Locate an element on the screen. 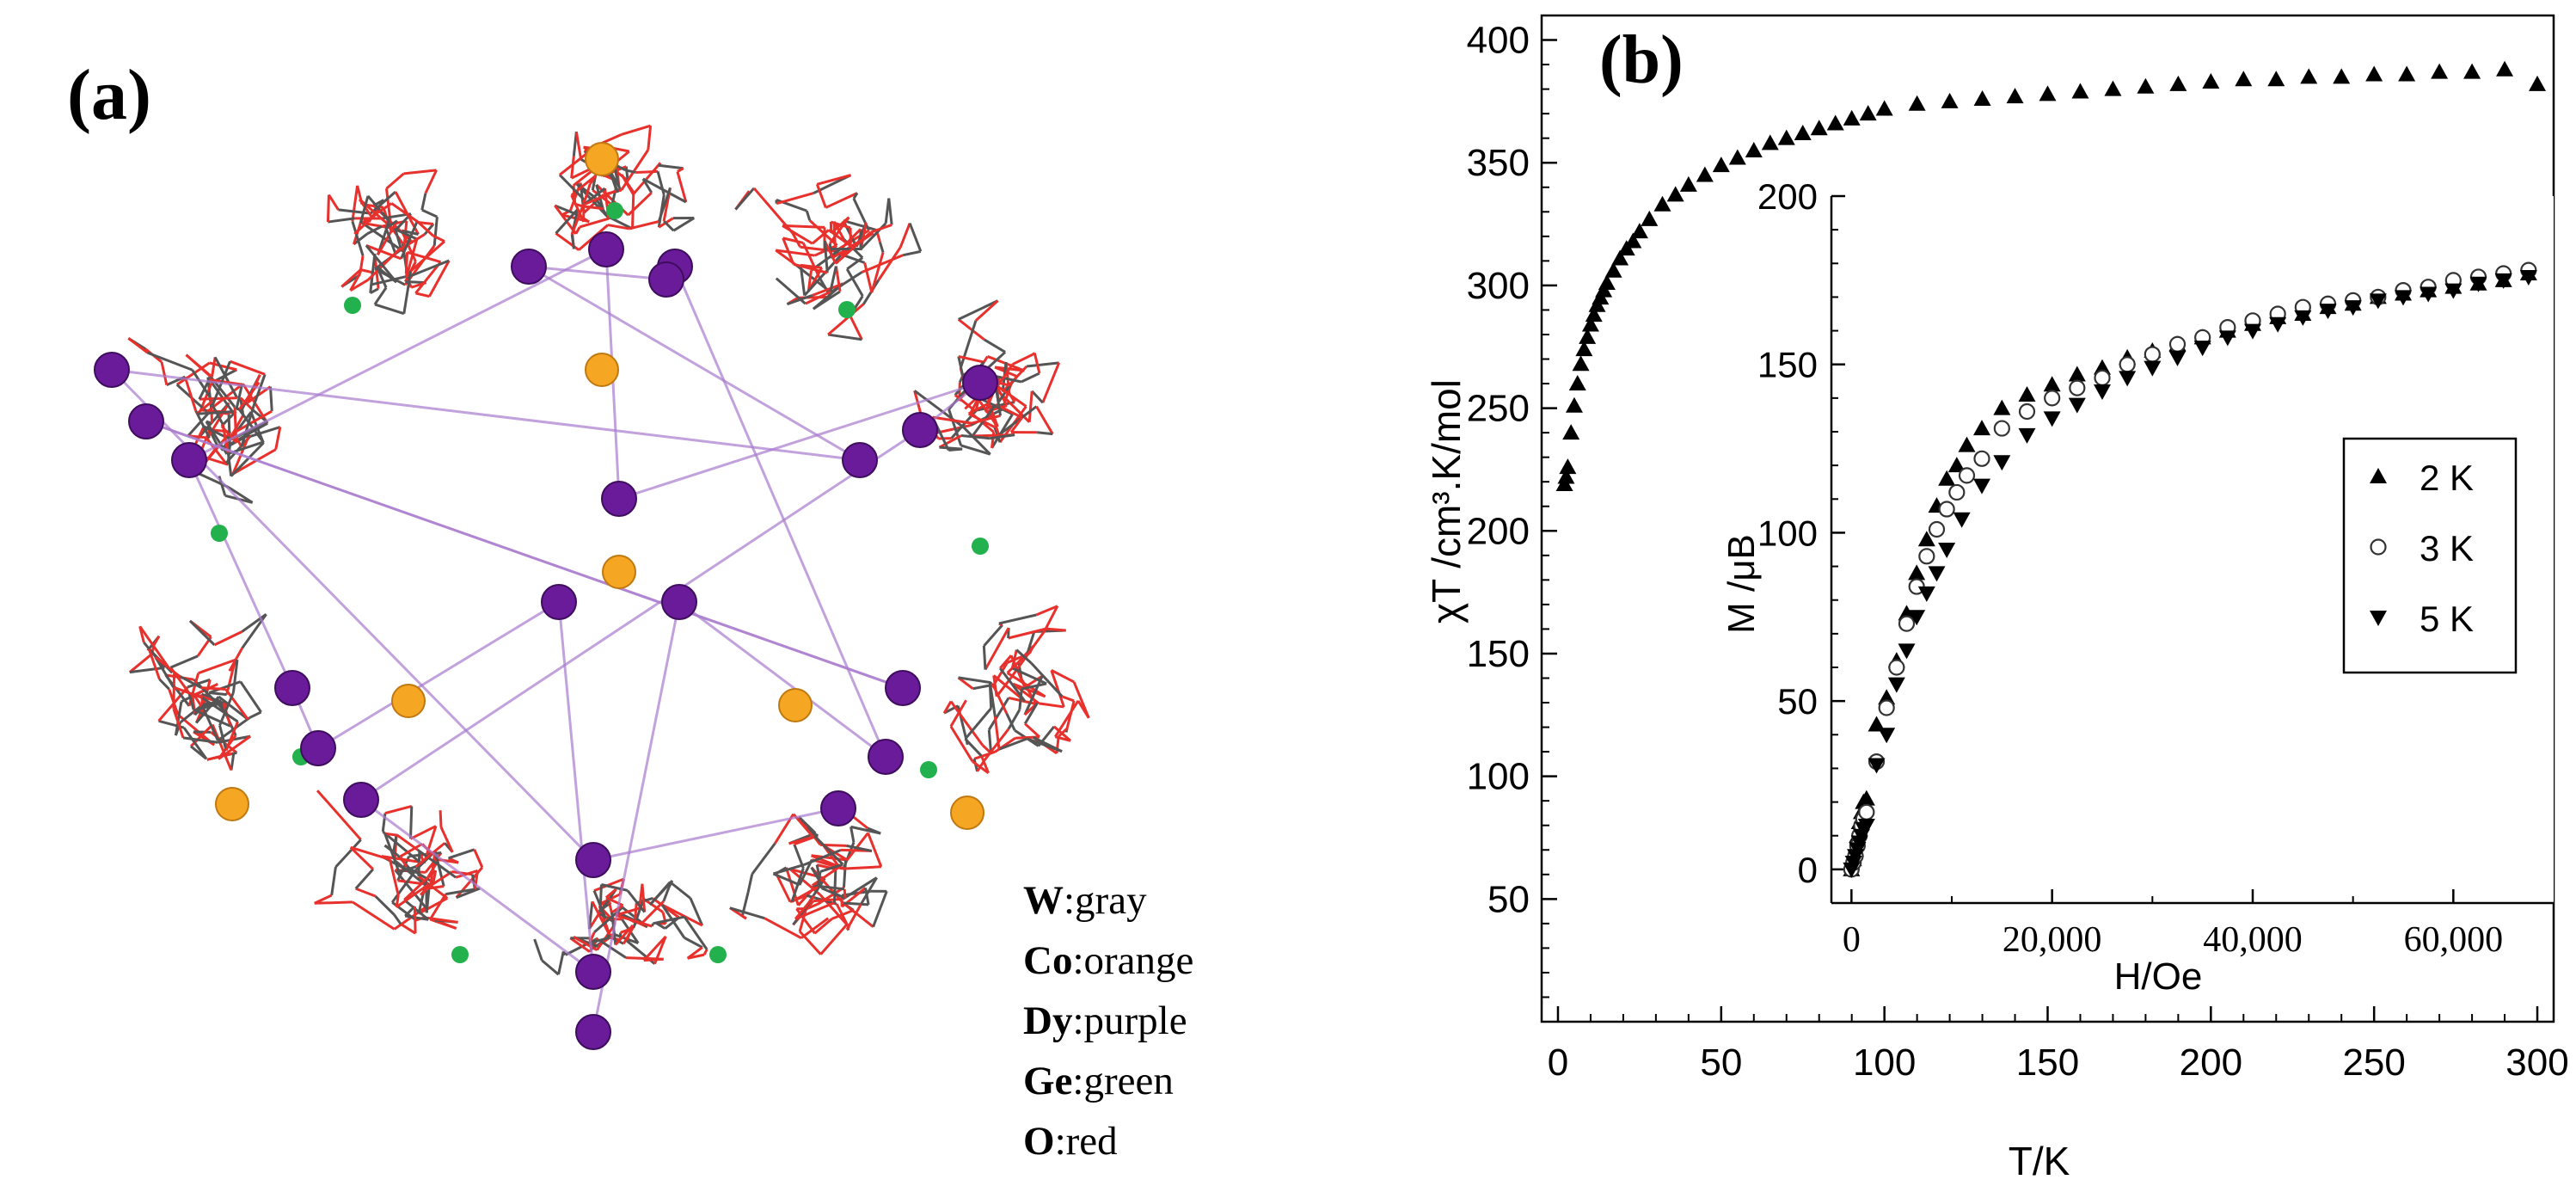 The height and width of the screenshot is (1192, 2576). x-tick-label: 100 is located at coordinates (1885, 1062).